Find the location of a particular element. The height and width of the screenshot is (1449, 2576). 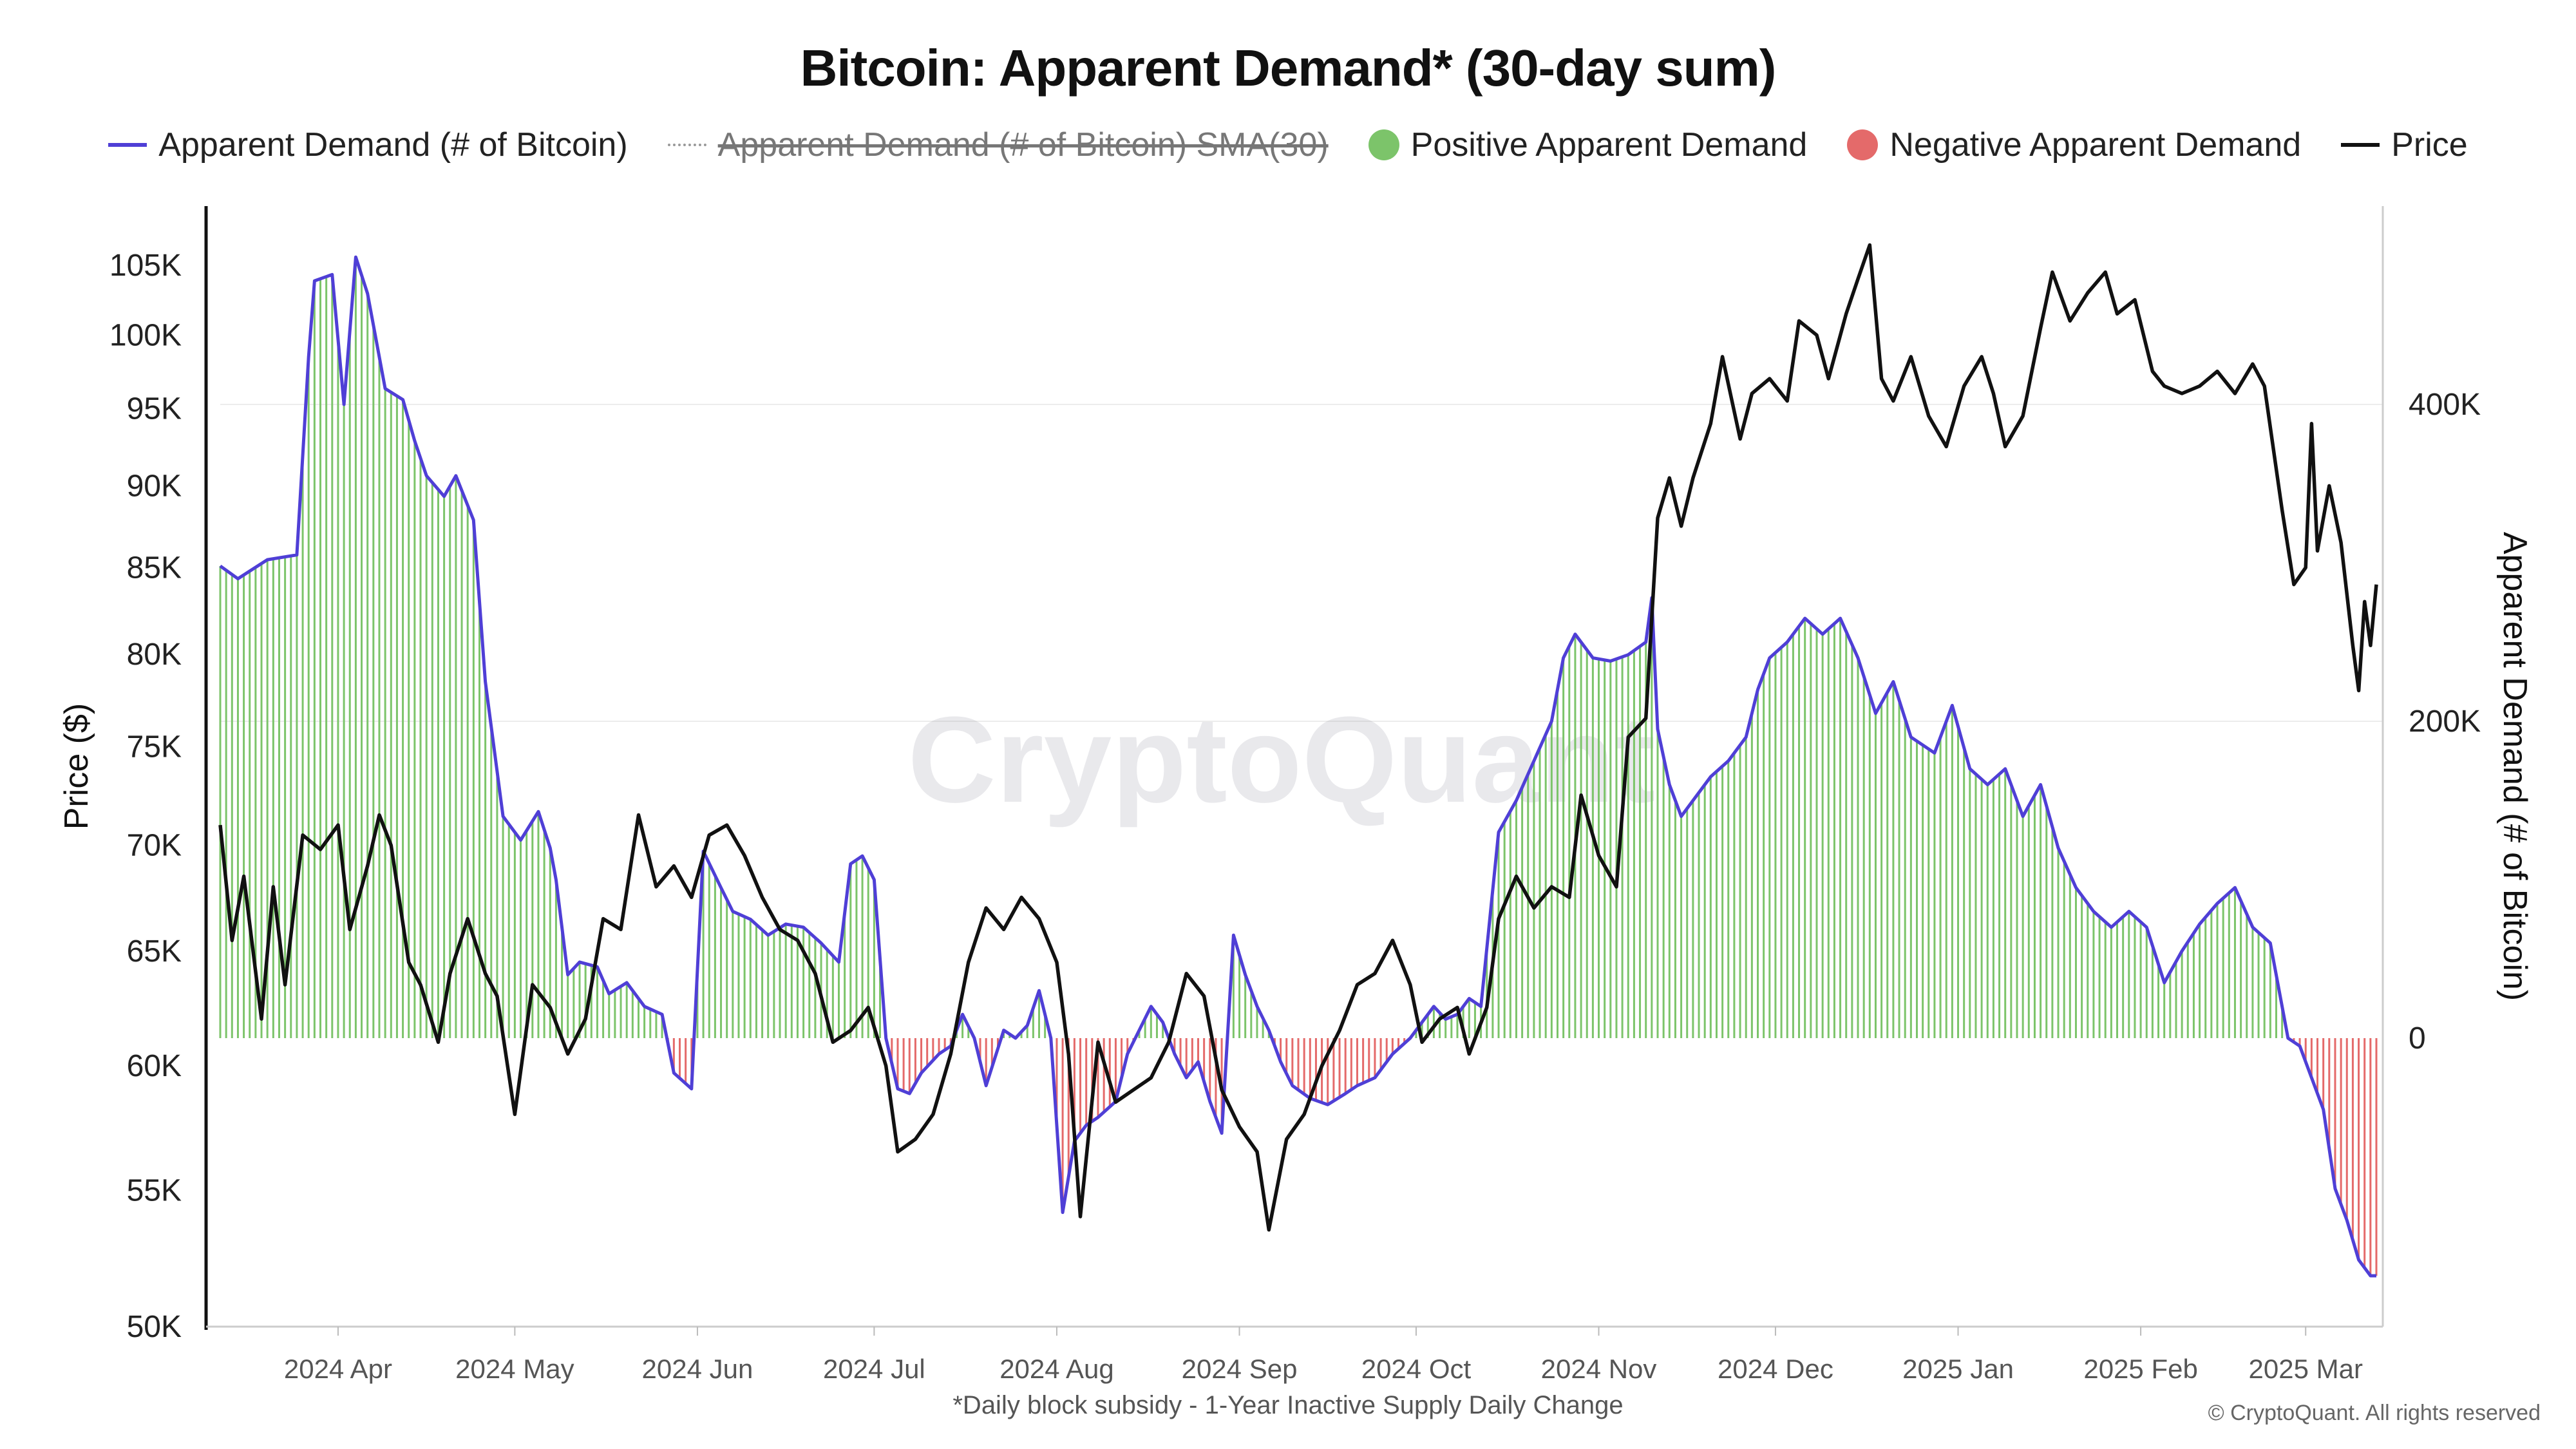

left-tick-7: 85K is located at coordinates (155, 568).